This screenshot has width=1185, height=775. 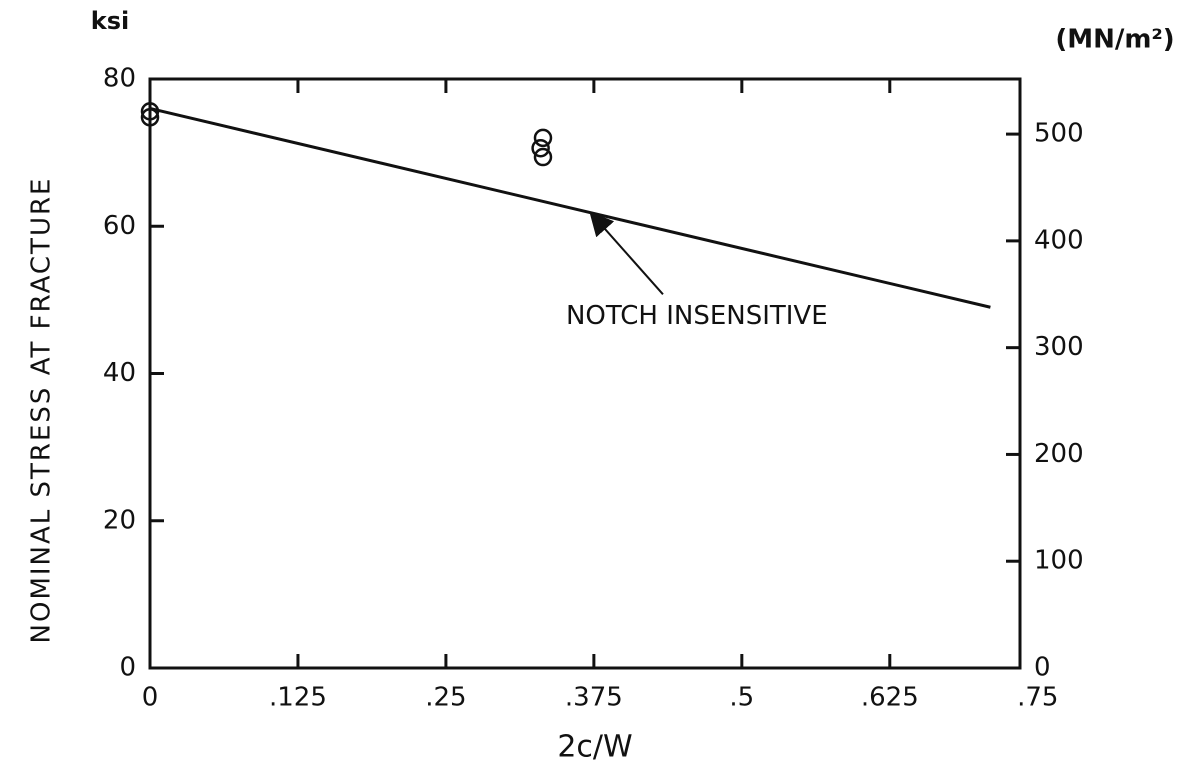 What do you see at coordinates (42, 410) in the screenshot?
I see `y-axis-label: NOMINAL STRESS AT FRACTURE` at bounding box center [42, 410].